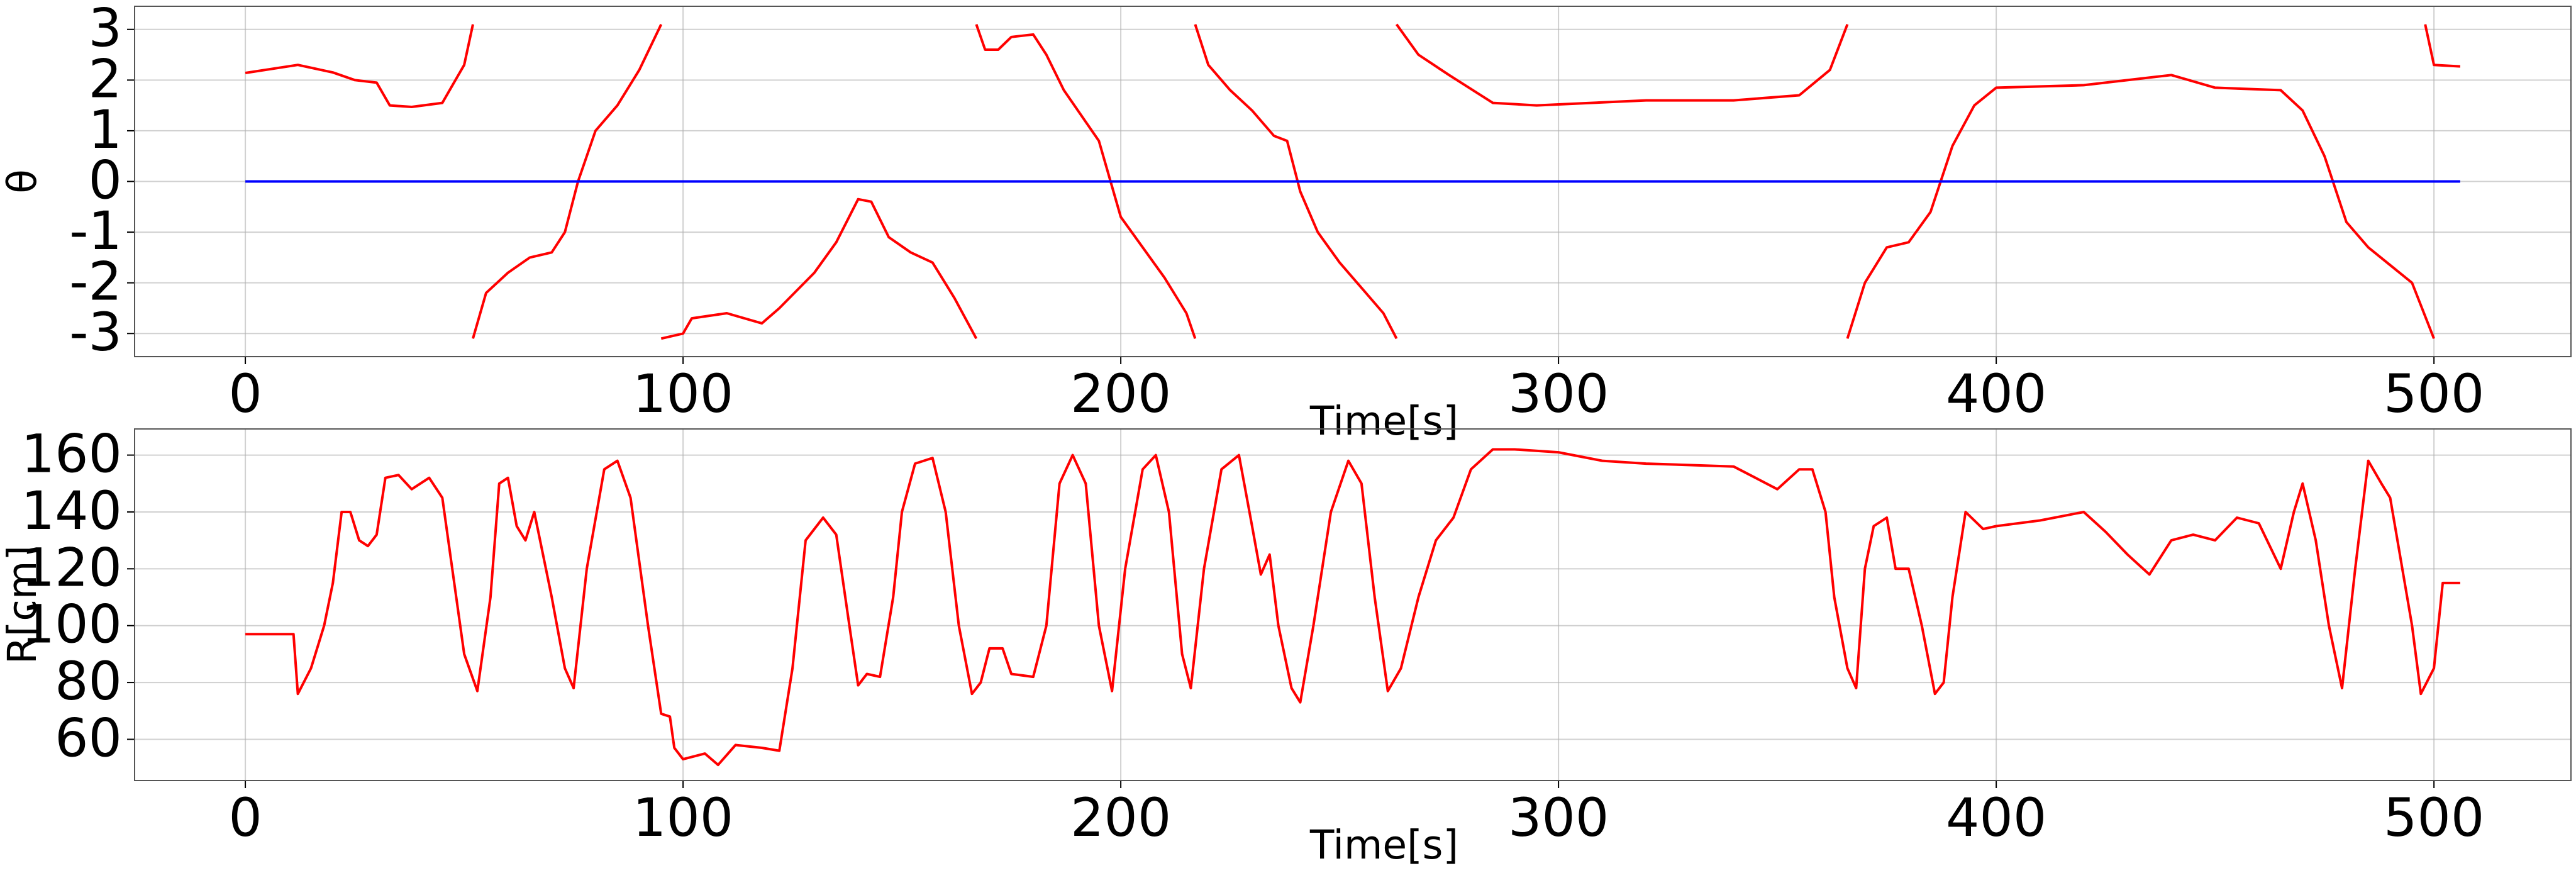  I want to click on y-tick-label: 120, so click(71, 567).